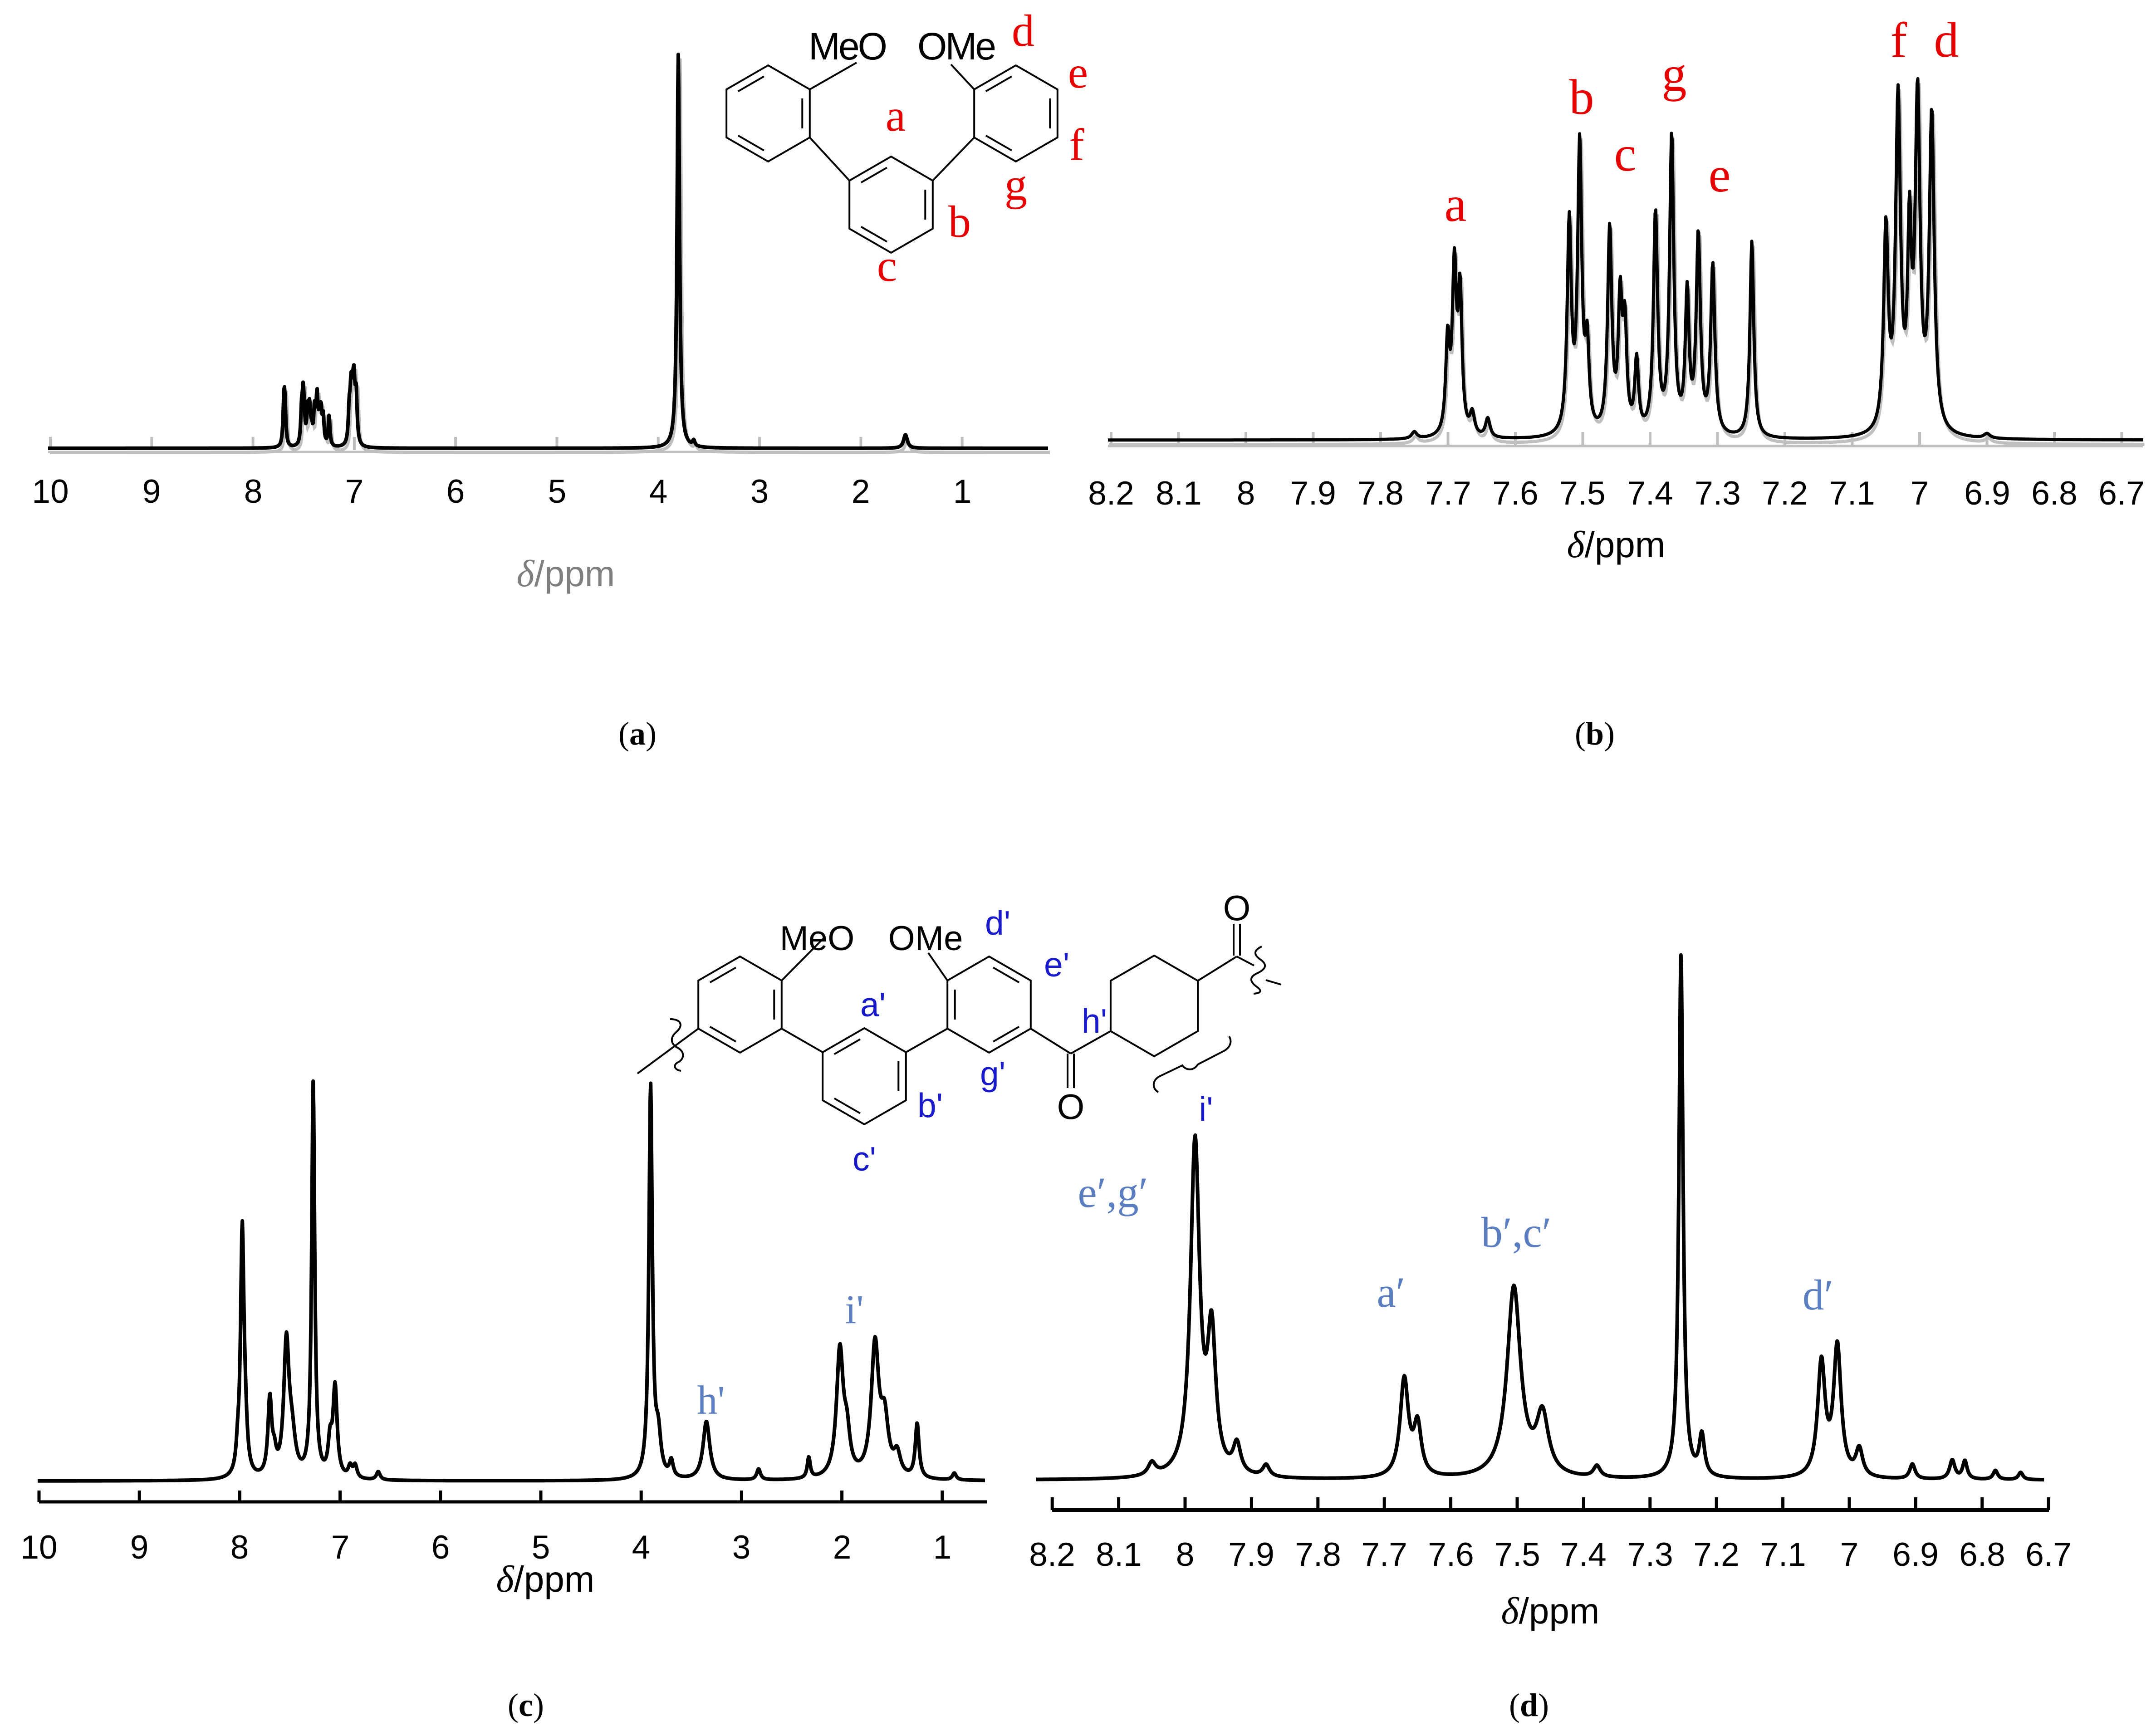 This screenshot has width=2156, height=1731. I want to click on svg-text: e′,g′, so click(1113, 1192).